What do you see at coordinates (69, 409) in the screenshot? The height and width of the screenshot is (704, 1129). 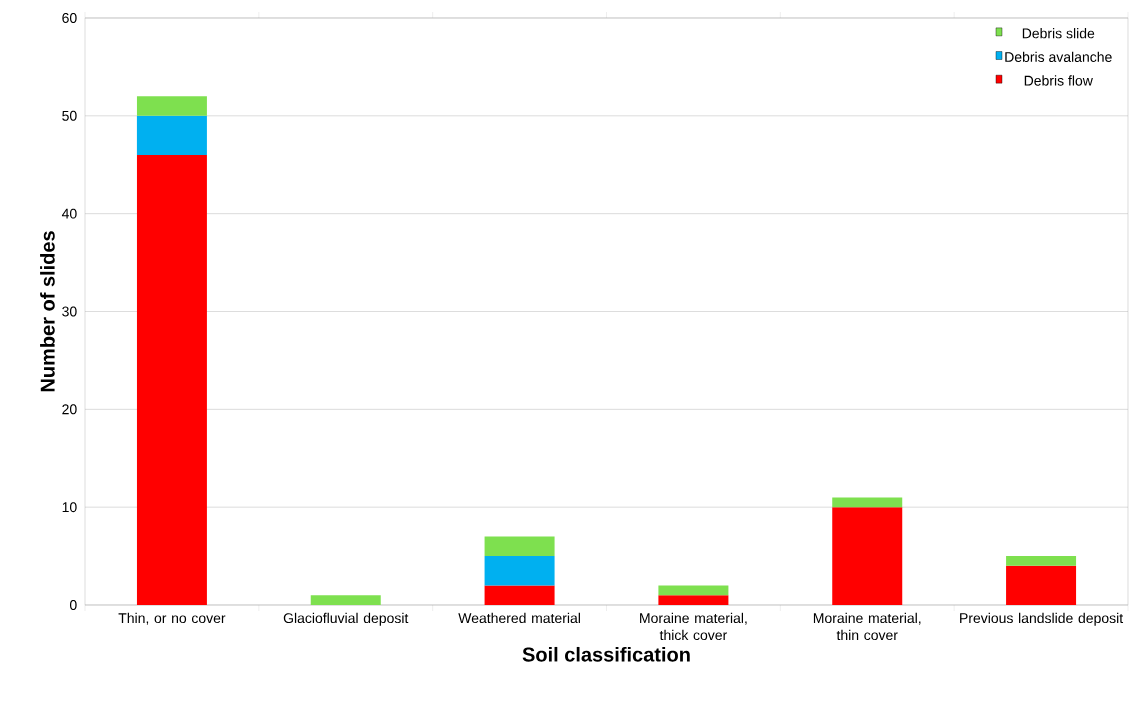 I see `y-tick-label: 20` at bounding box center [69, 409].